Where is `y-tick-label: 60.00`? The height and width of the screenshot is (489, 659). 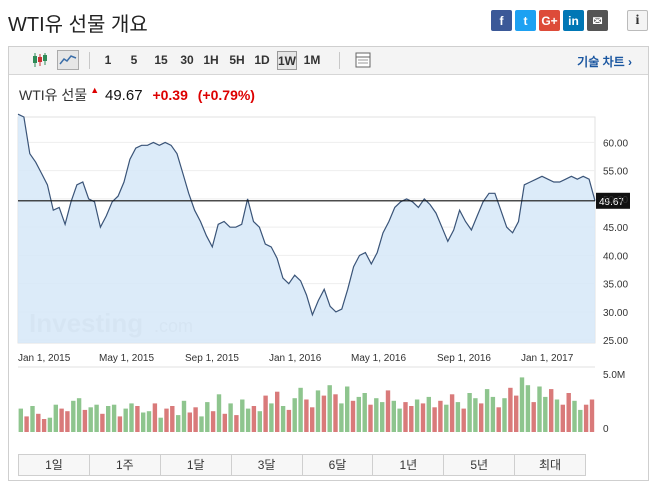
y-tick-label: 60.00 is located at coordinates (615, 143).